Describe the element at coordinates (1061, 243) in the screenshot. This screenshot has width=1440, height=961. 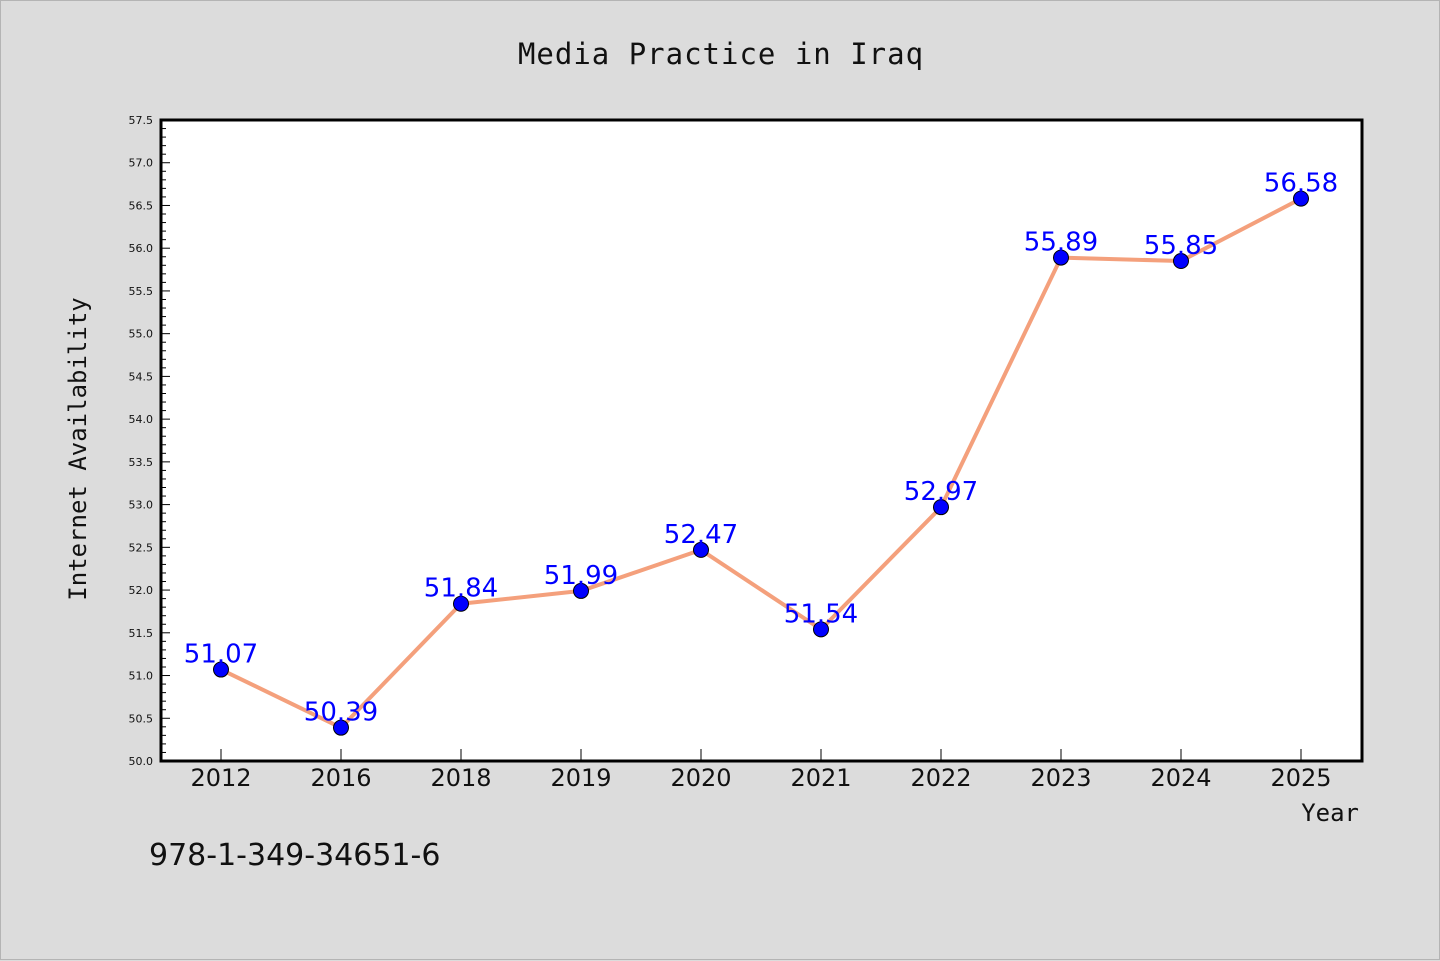
I see `data-label: 55.89` at that location.